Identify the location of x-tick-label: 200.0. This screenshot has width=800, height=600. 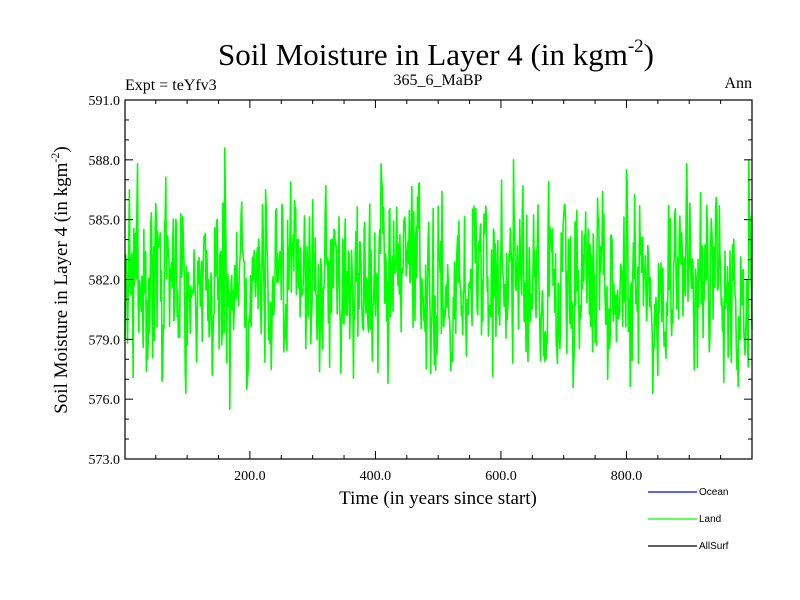
(250, 476).